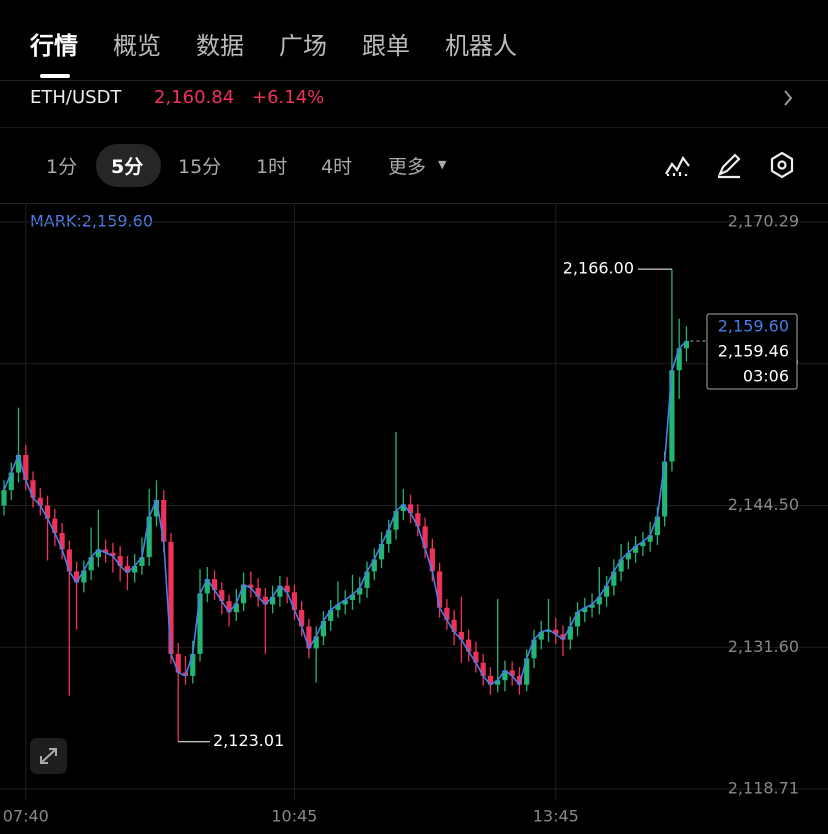 This screenshot has height=834, width=828. Describe the element at coordinates (556, 816) in the screenshot. I see `x-tick-label: 13:45` at that location.